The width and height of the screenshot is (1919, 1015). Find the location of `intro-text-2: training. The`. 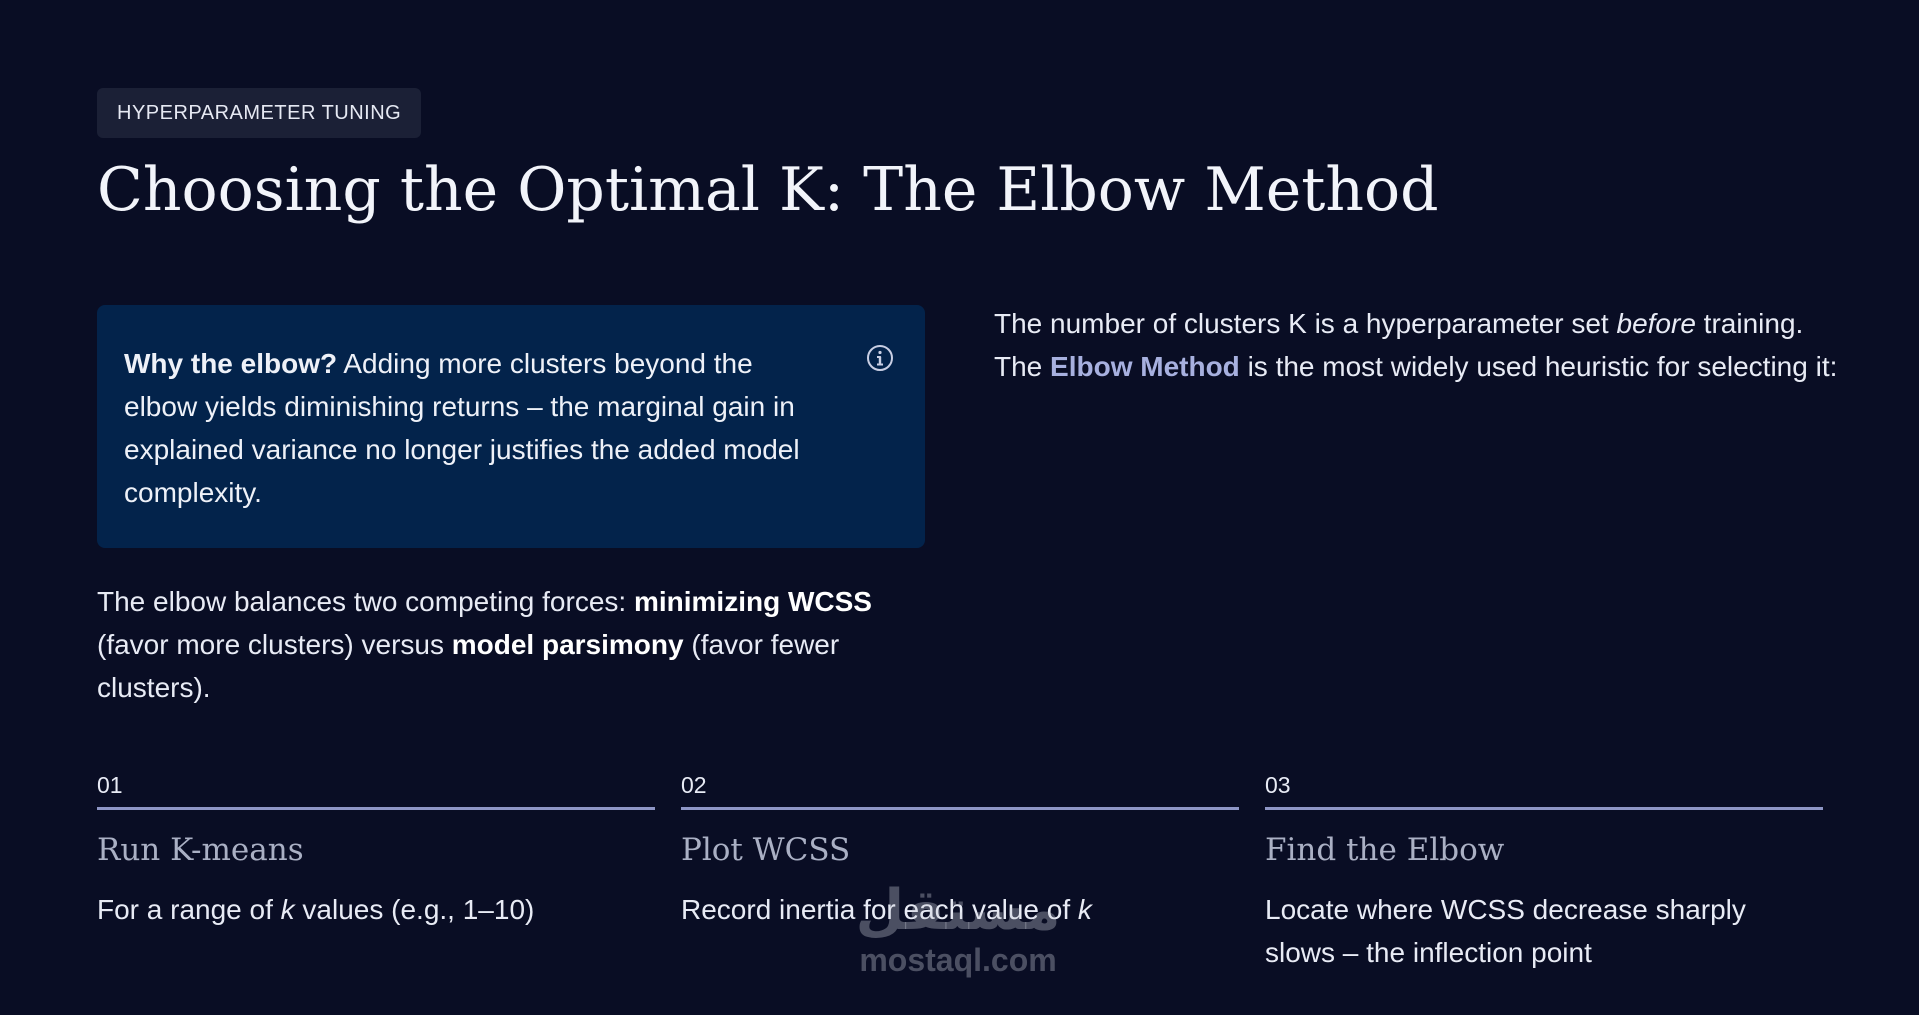

intro-text-2: training. The is located at coordinates (1399, 345).